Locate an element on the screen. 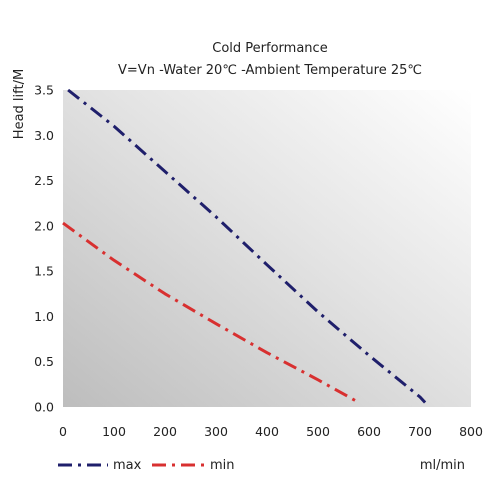 Image resolution: width=503 pixels, height=483 pixels. chart-title: Cold Performance is located at coordinates (269, 48).